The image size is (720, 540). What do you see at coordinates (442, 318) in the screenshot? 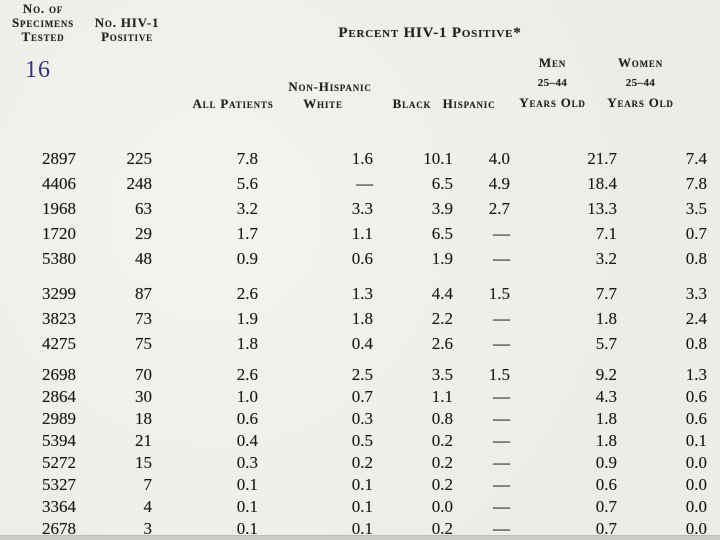
I see `table-cell: 2.2` at bounding box center [442, 318].